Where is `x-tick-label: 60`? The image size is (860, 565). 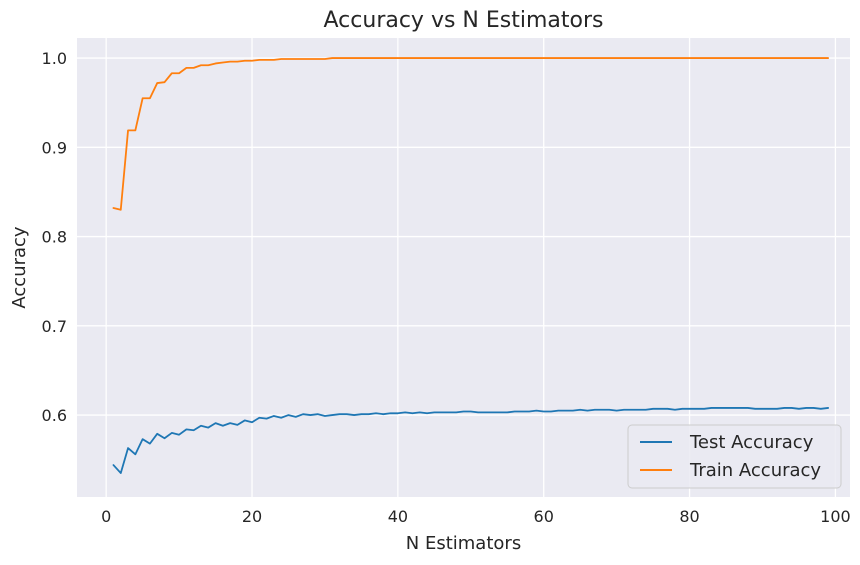 x-tick-label: 60 is located at coordinates (544, 516).